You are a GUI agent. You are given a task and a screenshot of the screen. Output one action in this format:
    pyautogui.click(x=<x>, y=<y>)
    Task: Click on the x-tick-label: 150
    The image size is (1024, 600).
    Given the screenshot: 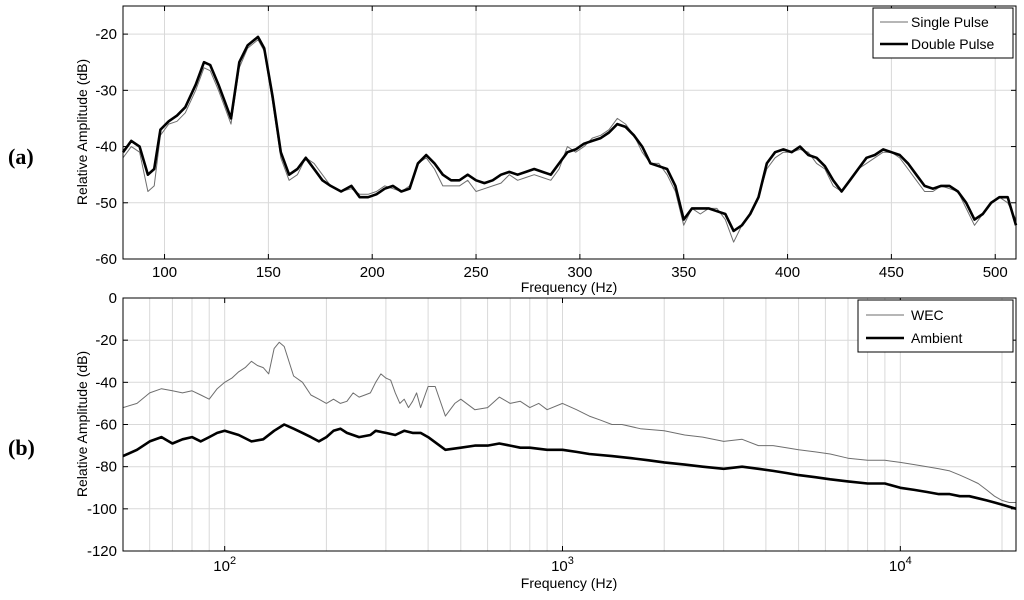 What is the action you would take?
    pyautogui.click(x=268, y=272)
    